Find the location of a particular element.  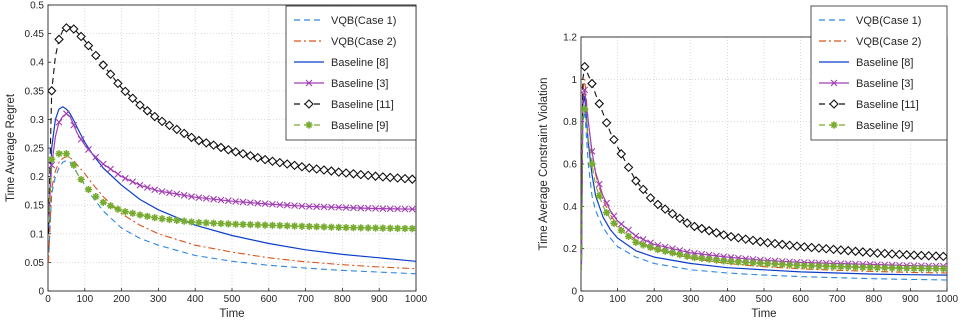

y-tick-label: 0.8 is located at coordinates (570, 122).